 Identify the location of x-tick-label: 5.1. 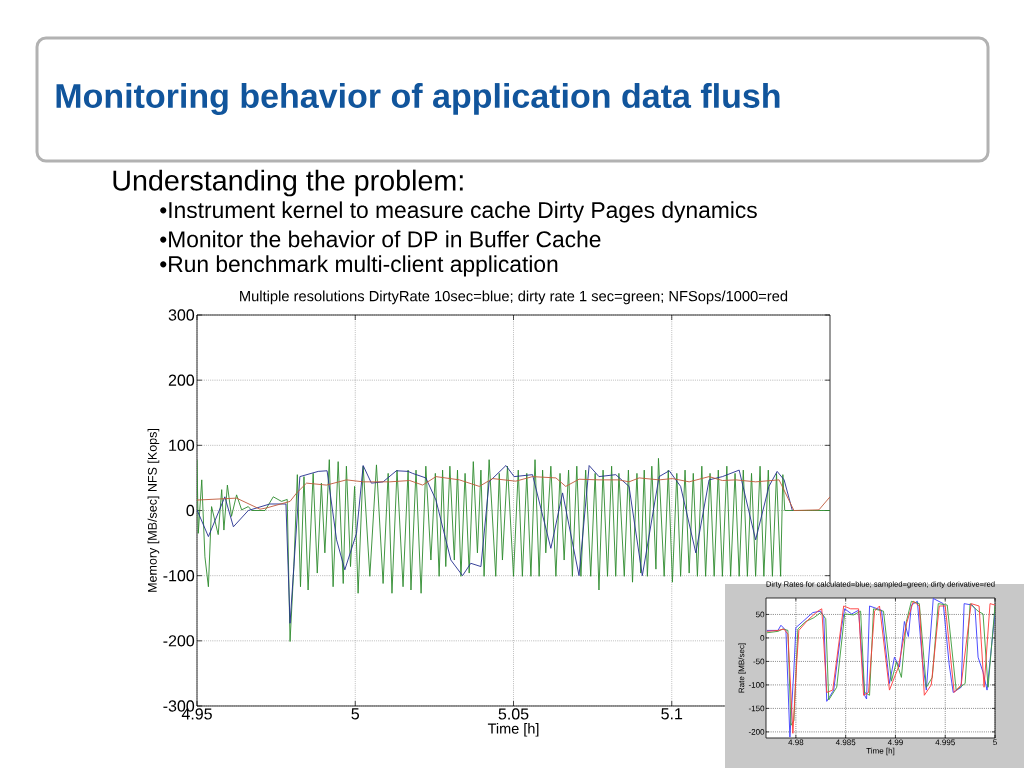
(672, 714).